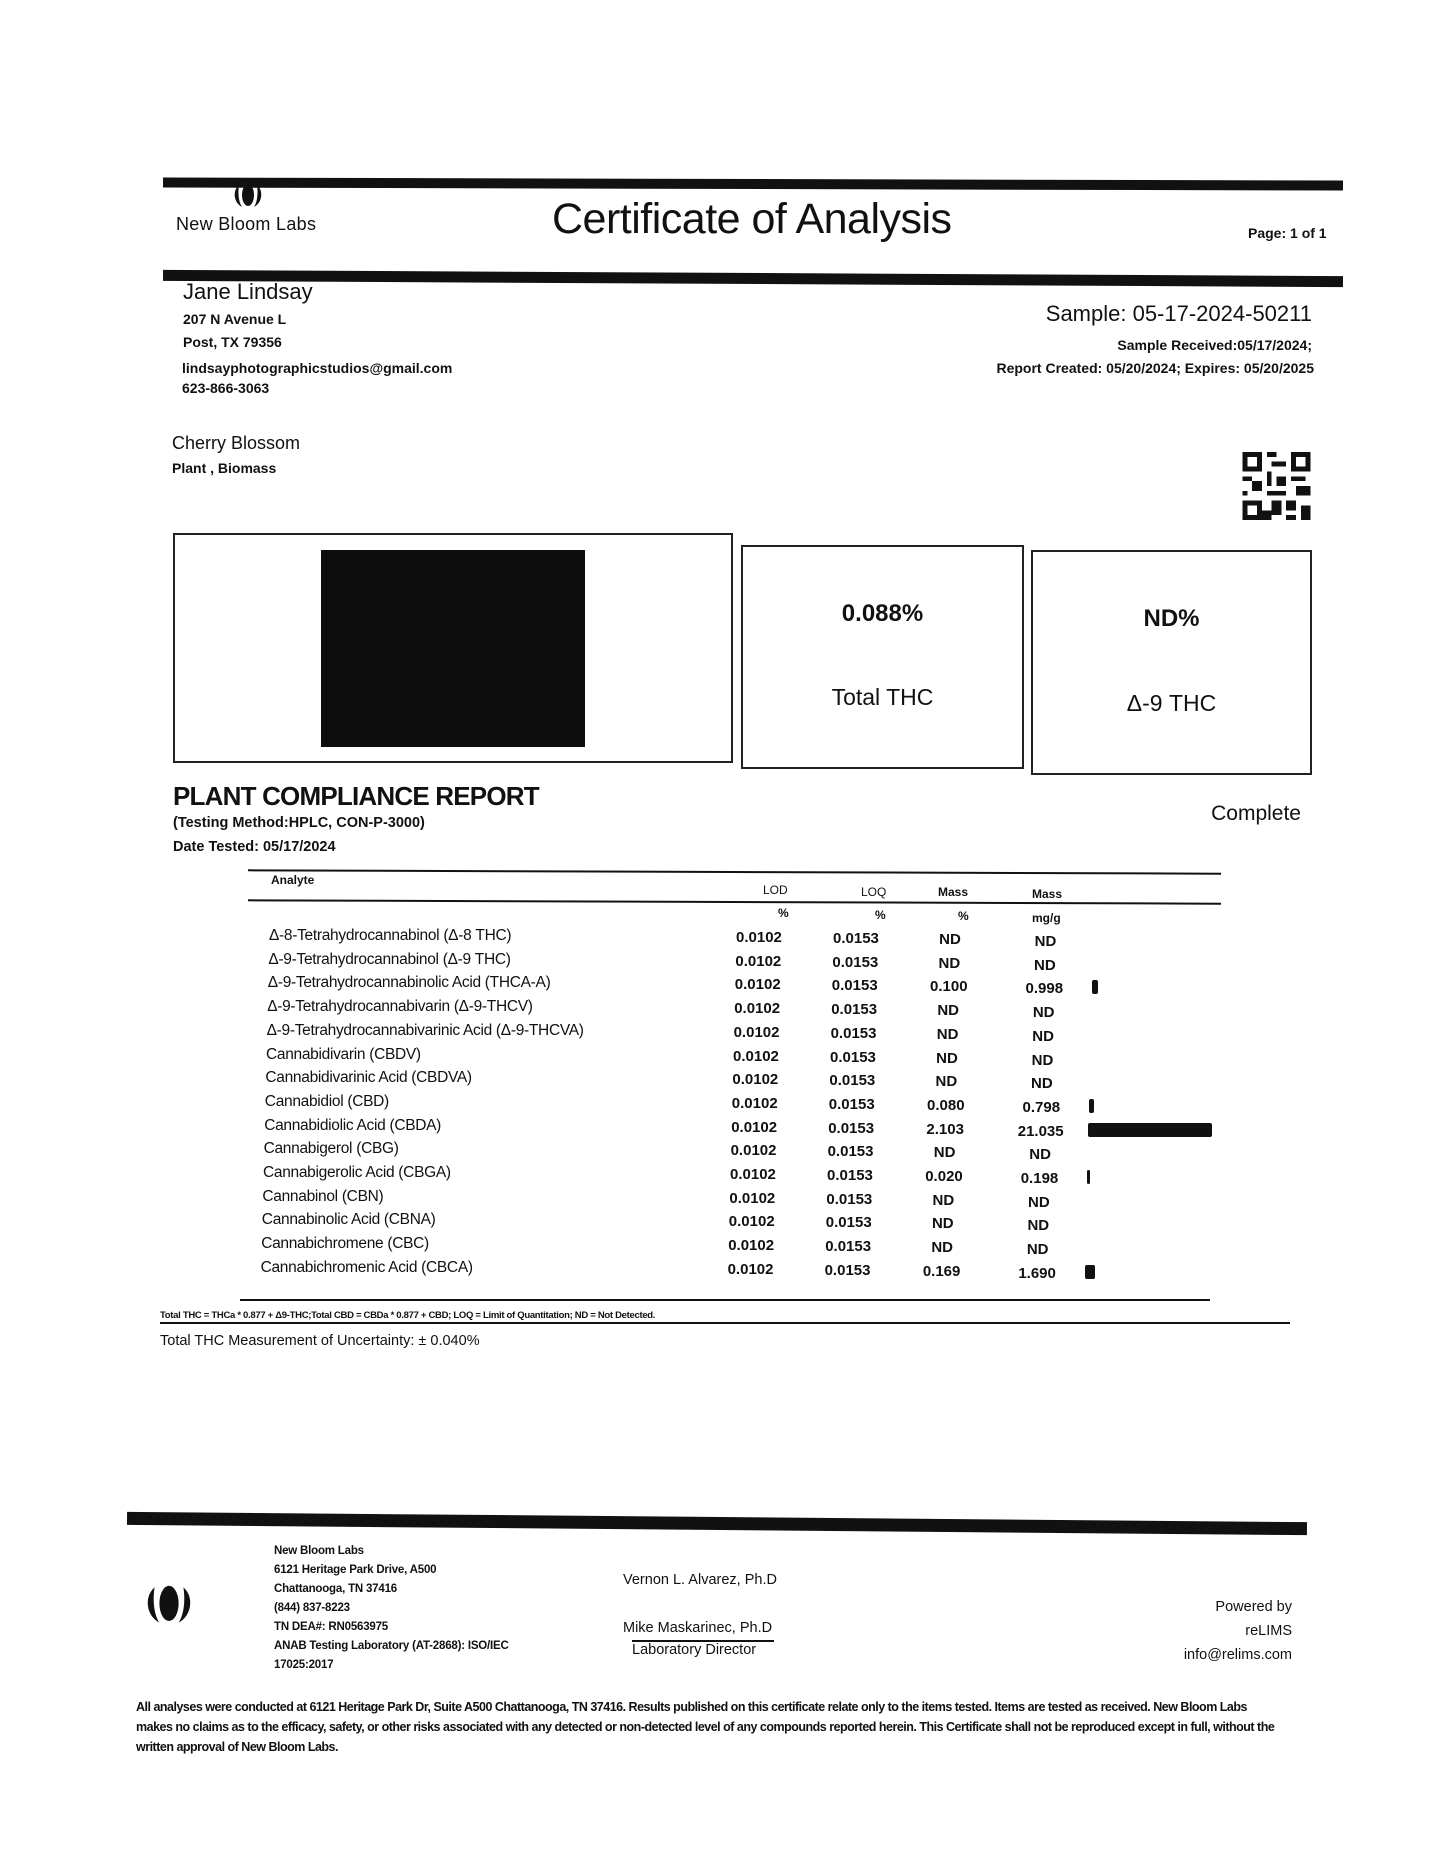 Image resolution: width=1445 pixels, height=1874 pixels. Describe the element at coordinates (357, 1172) in the screenshot. I see `analyte-name: Cannabigerolic Acid (CBGA)` at that location.